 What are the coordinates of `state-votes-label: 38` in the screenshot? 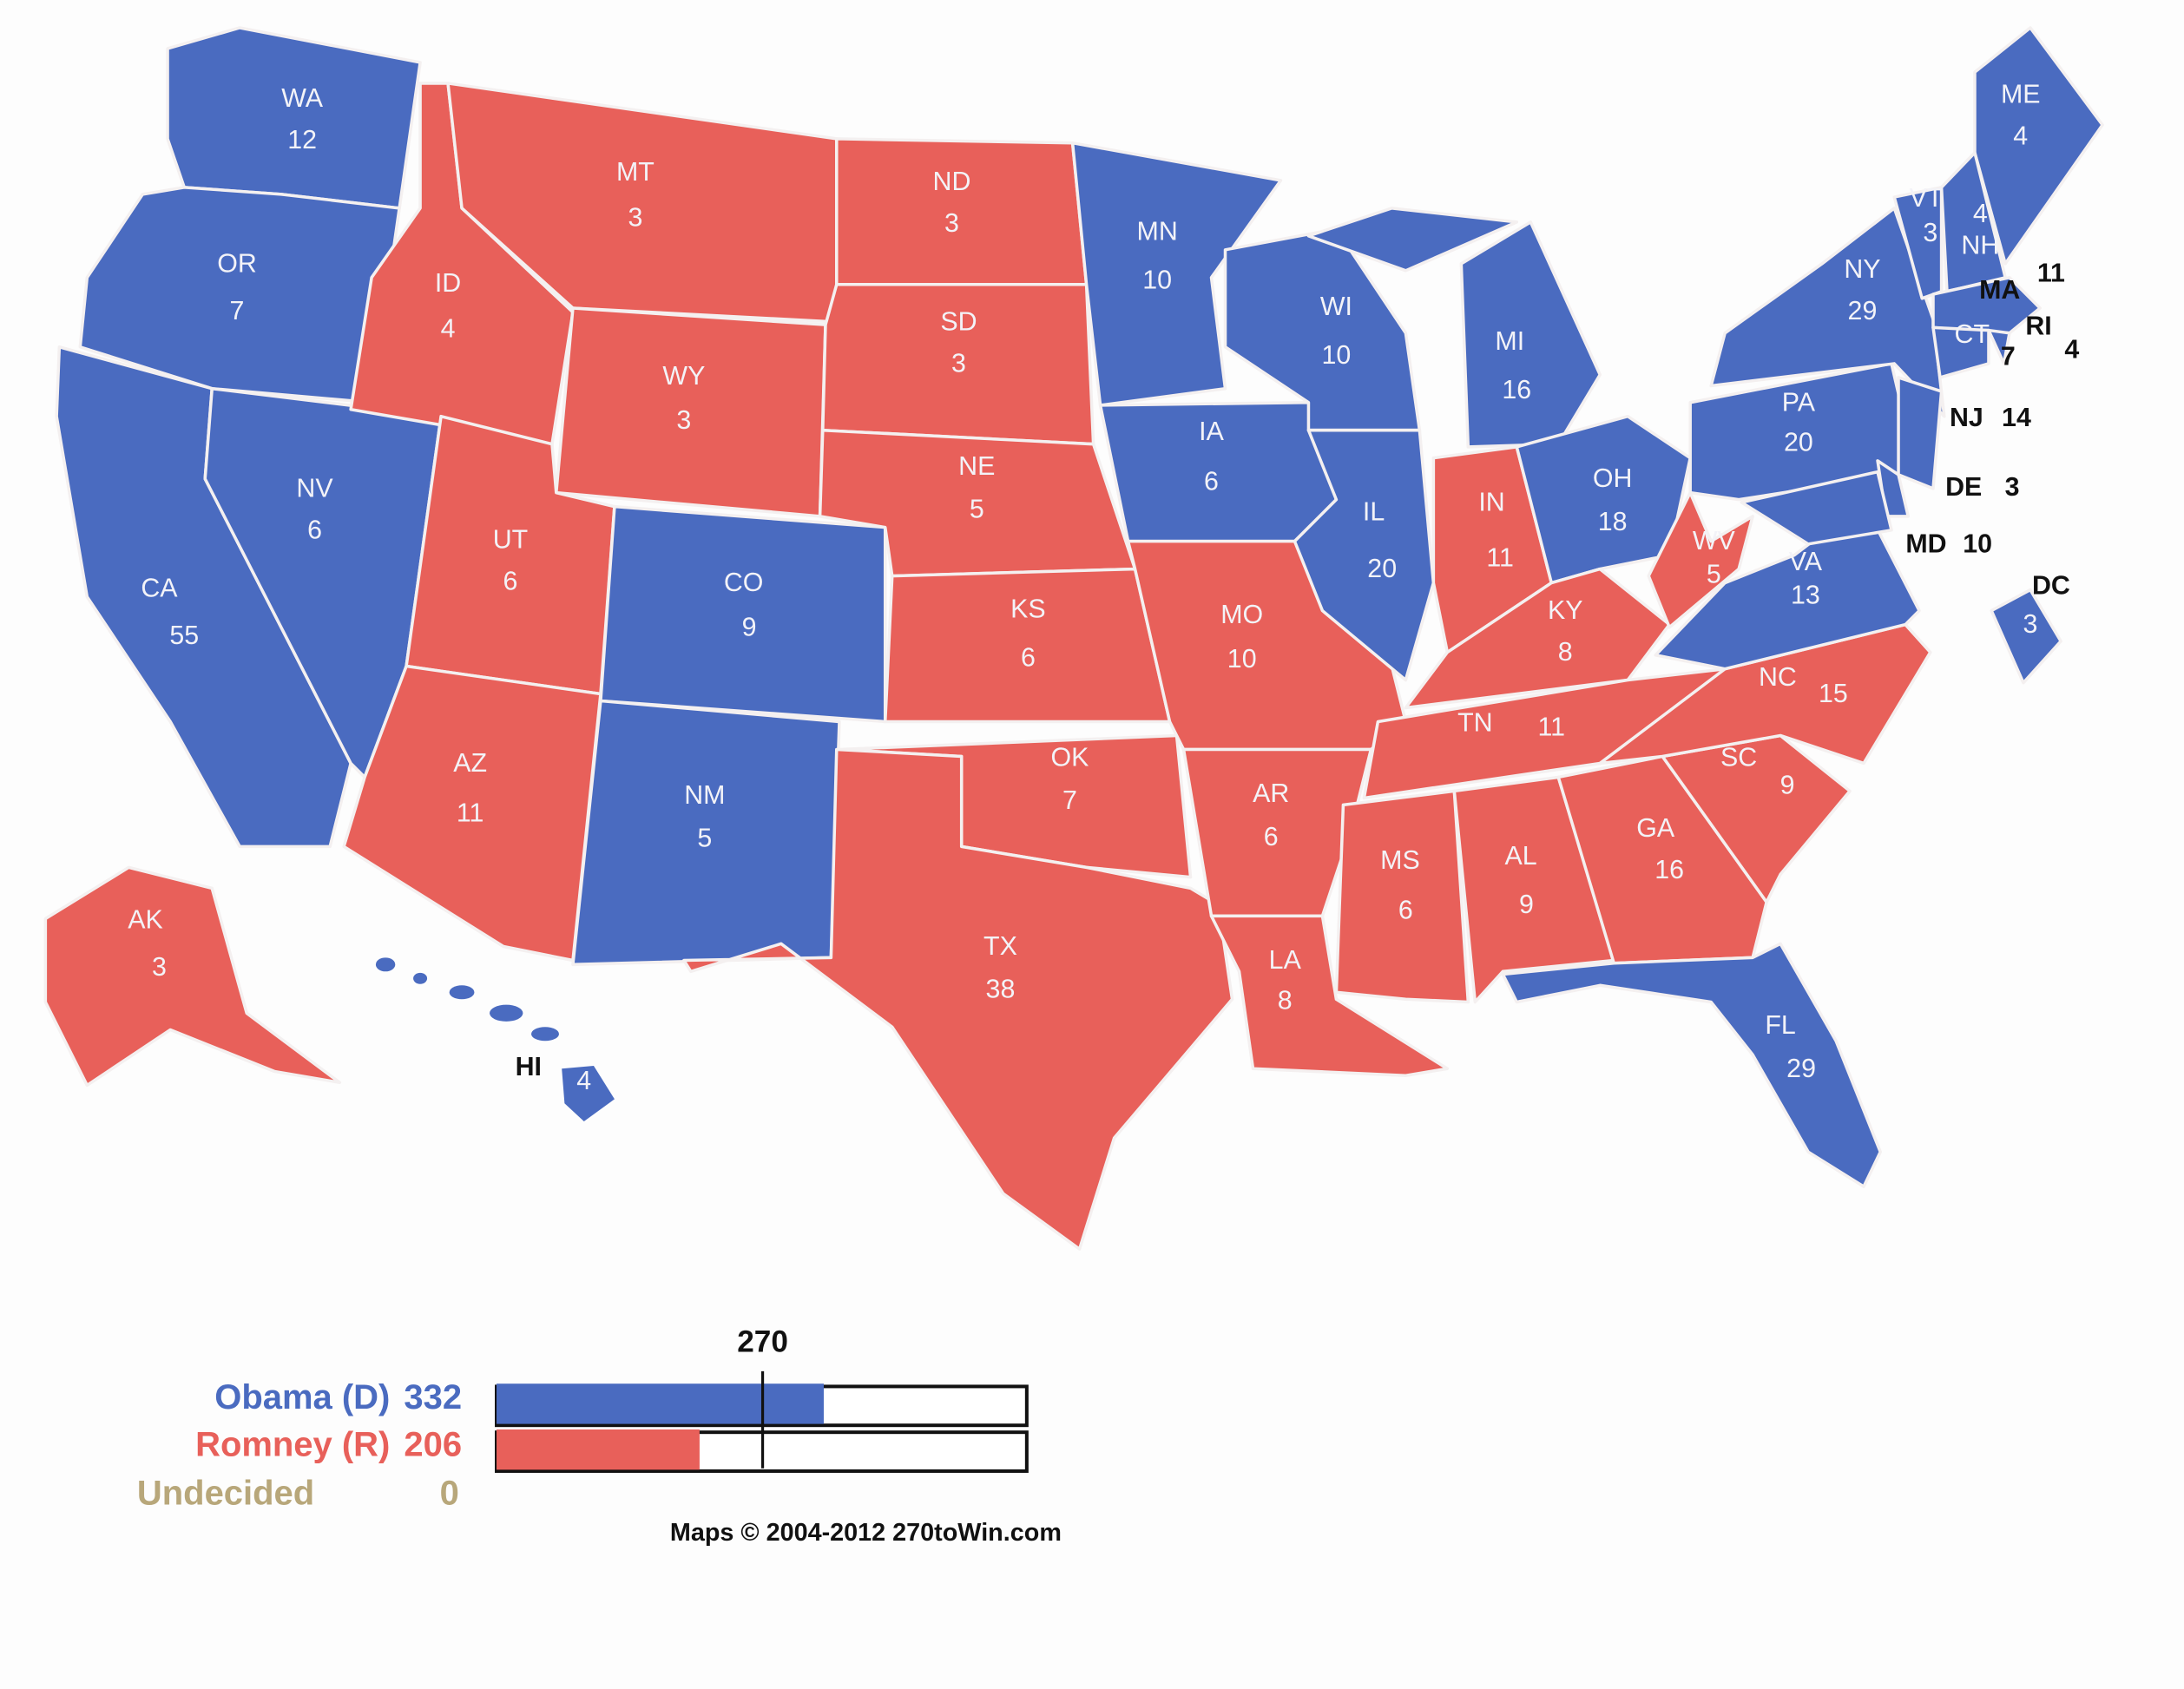 It's located at (1001, 989).